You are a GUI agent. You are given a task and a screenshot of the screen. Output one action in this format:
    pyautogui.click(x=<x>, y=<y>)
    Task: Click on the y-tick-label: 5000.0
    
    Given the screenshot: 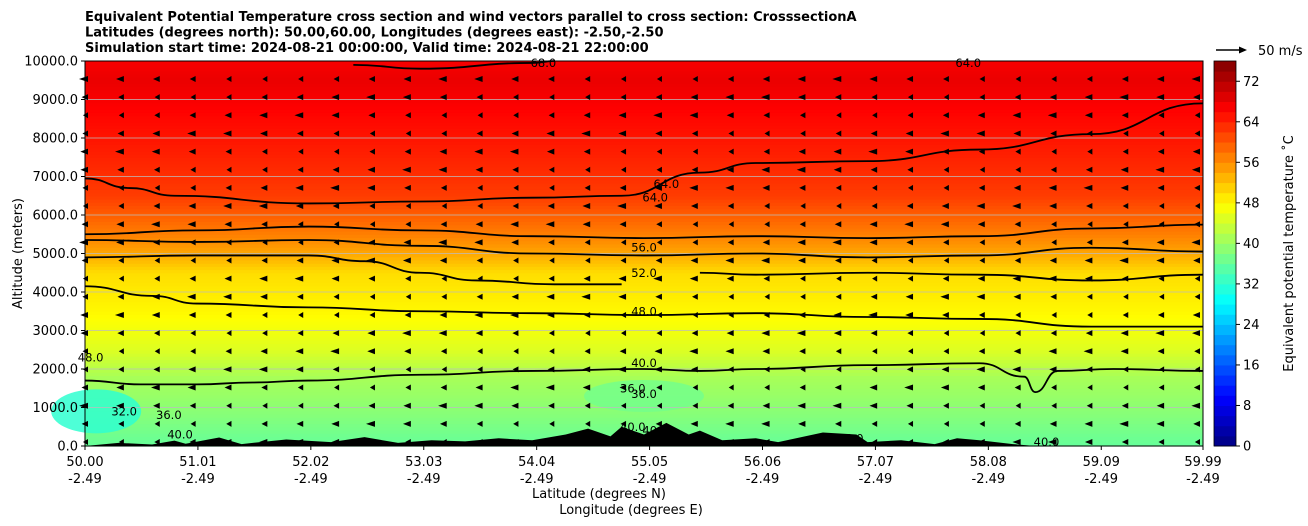 What is the action you would take?
    pyautogui.click(x=56, y=254)
    